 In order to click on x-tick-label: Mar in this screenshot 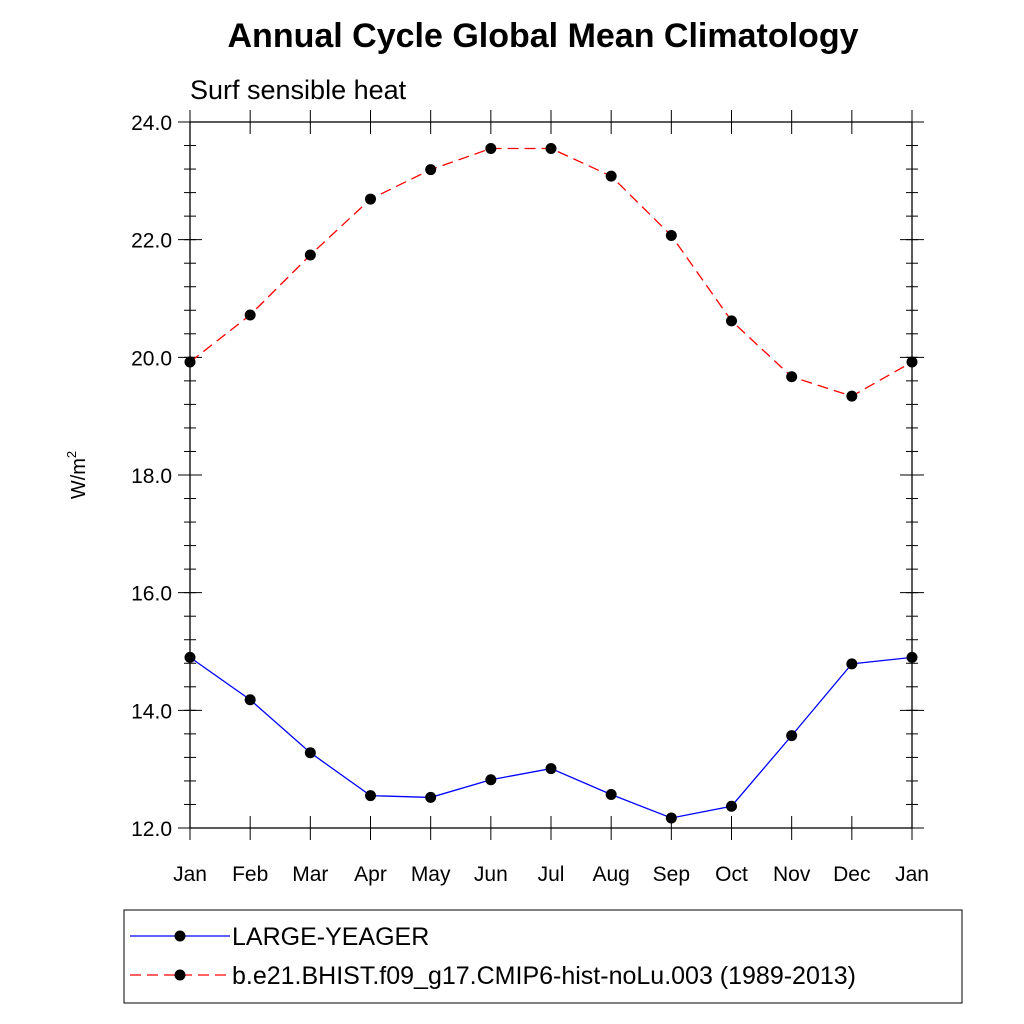, I will do `click(310, 874)`.